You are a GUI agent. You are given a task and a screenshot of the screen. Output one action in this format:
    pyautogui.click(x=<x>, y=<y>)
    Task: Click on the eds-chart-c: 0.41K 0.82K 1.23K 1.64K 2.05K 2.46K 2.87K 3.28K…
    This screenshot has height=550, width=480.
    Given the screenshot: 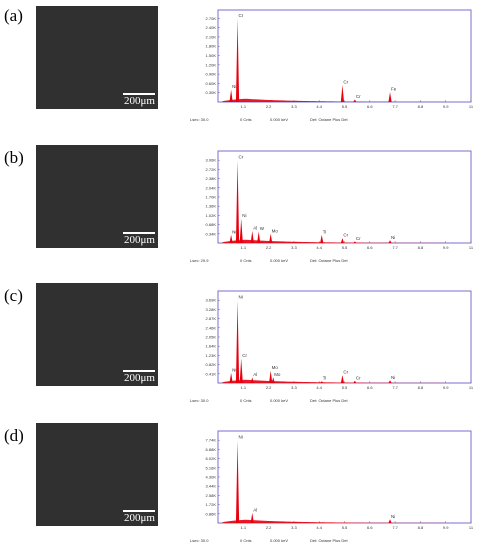 What is the action you would take?
    pyautogui.click(x=340, y=340)
    